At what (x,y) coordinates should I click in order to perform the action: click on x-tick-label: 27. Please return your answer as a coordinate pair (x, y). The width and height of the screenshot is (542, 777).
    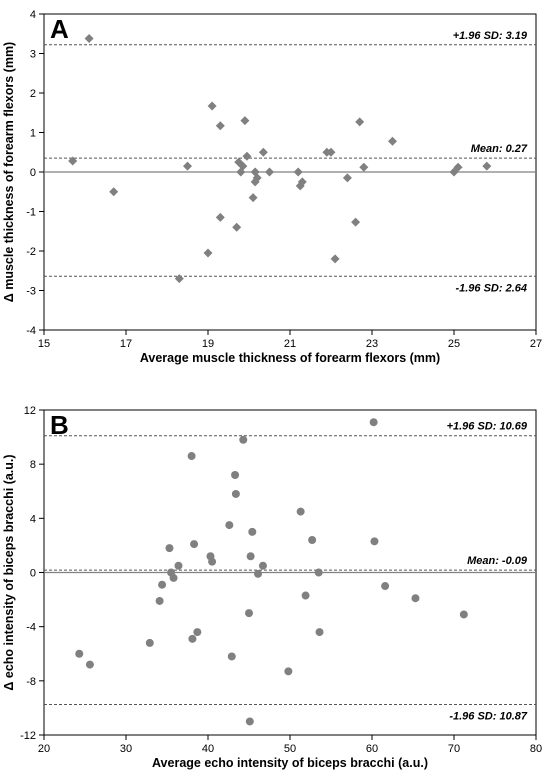
    Looking at the image, I should click on (536, 344).